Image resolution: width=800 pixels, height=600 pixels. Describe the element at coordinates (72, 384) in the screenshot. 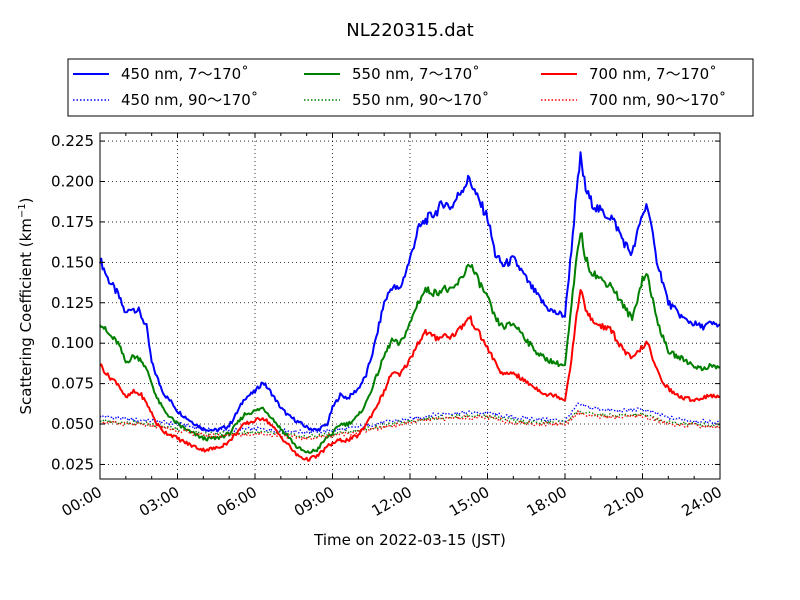

I see `y-tick-label: 0.075` at that location.